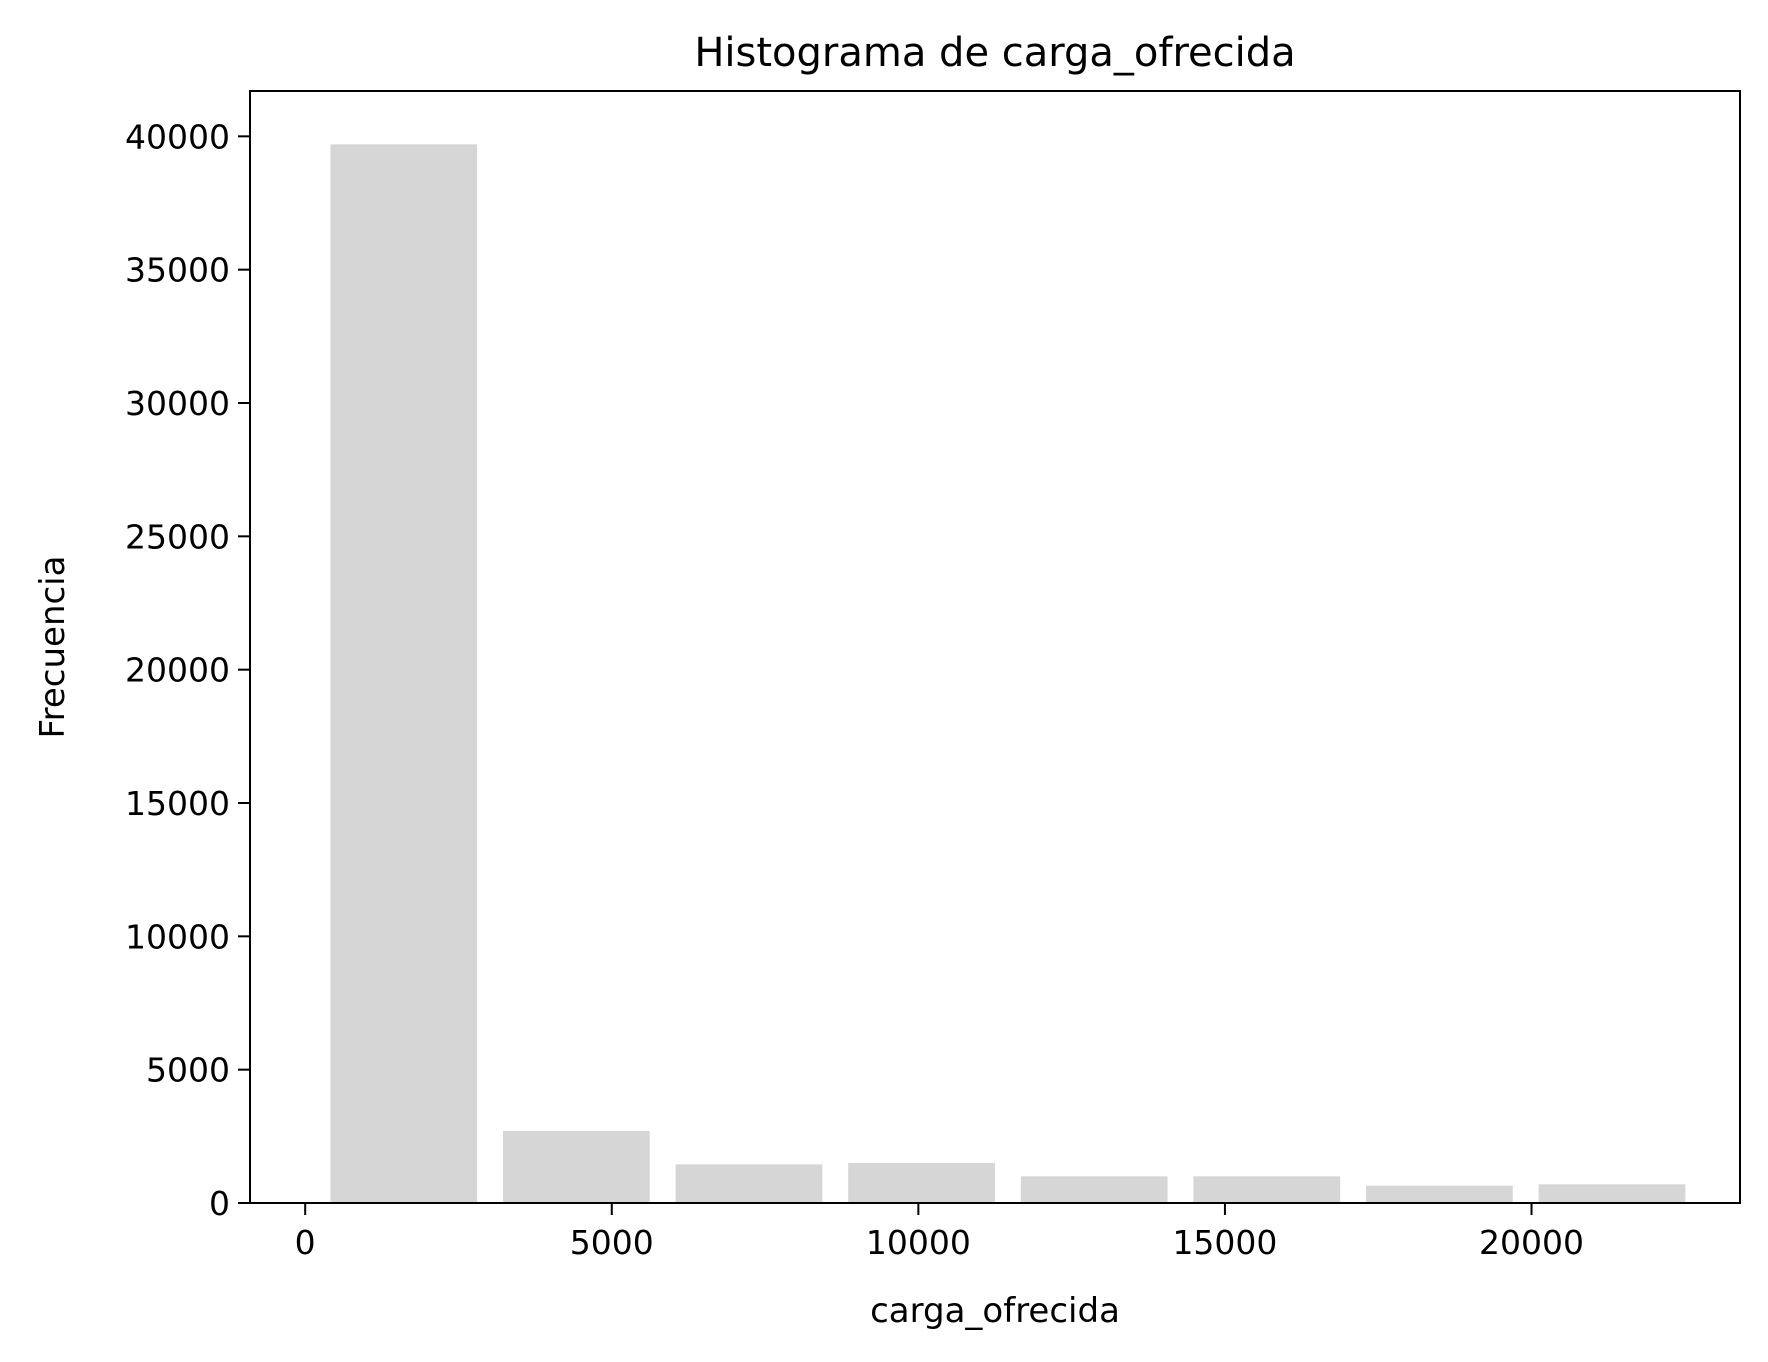 The width and height of the screenshot is (1768, 1362). What do you see at coordinates (918, 1242) in the screenshot?
I see `x-tick-label: 10000` at bounding box center [918, 1242].